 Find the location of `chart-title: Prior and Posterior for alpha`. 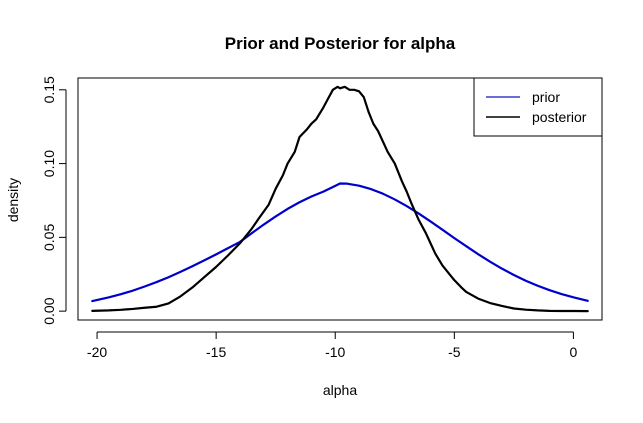

chart-title: Prior and Posterior for alpha is located at coordinates (340, 43).